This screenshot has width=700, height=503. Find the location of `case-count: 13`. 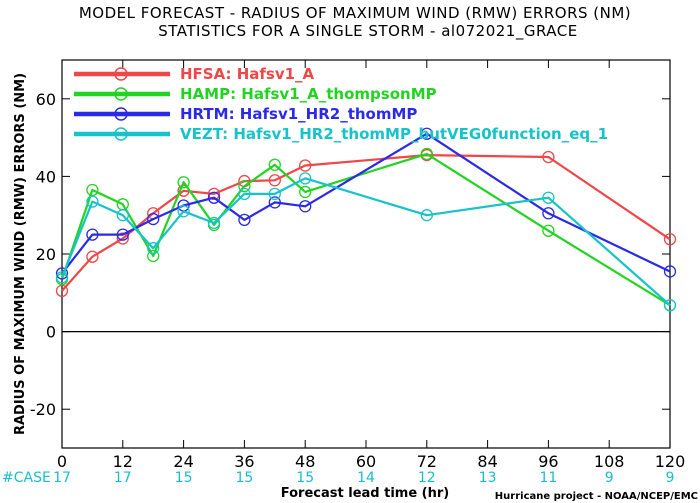

case-count: 13 is located at coordinates (488, 478).